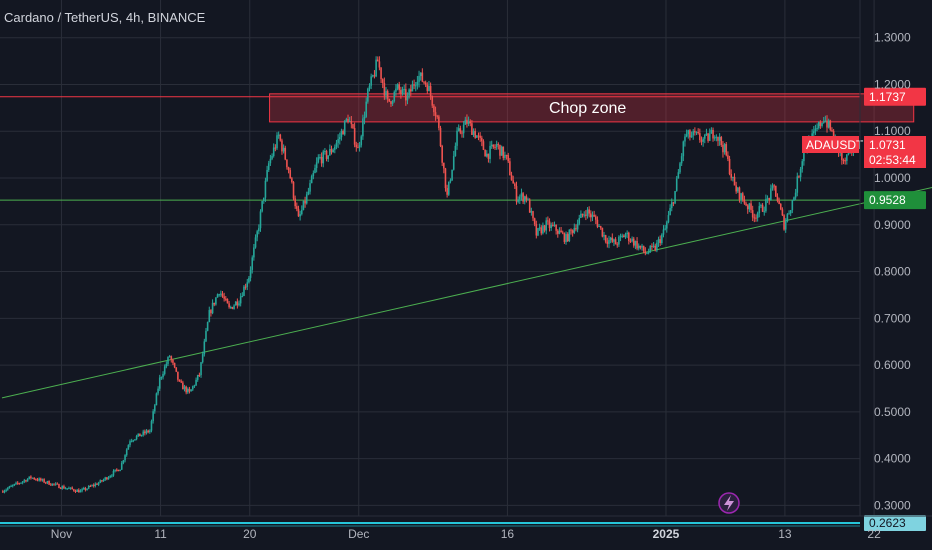 Image resolution: width=932 pixels, height=550 pixels. I want to click on price-tick-label: 1.3000, so click(892, 38).